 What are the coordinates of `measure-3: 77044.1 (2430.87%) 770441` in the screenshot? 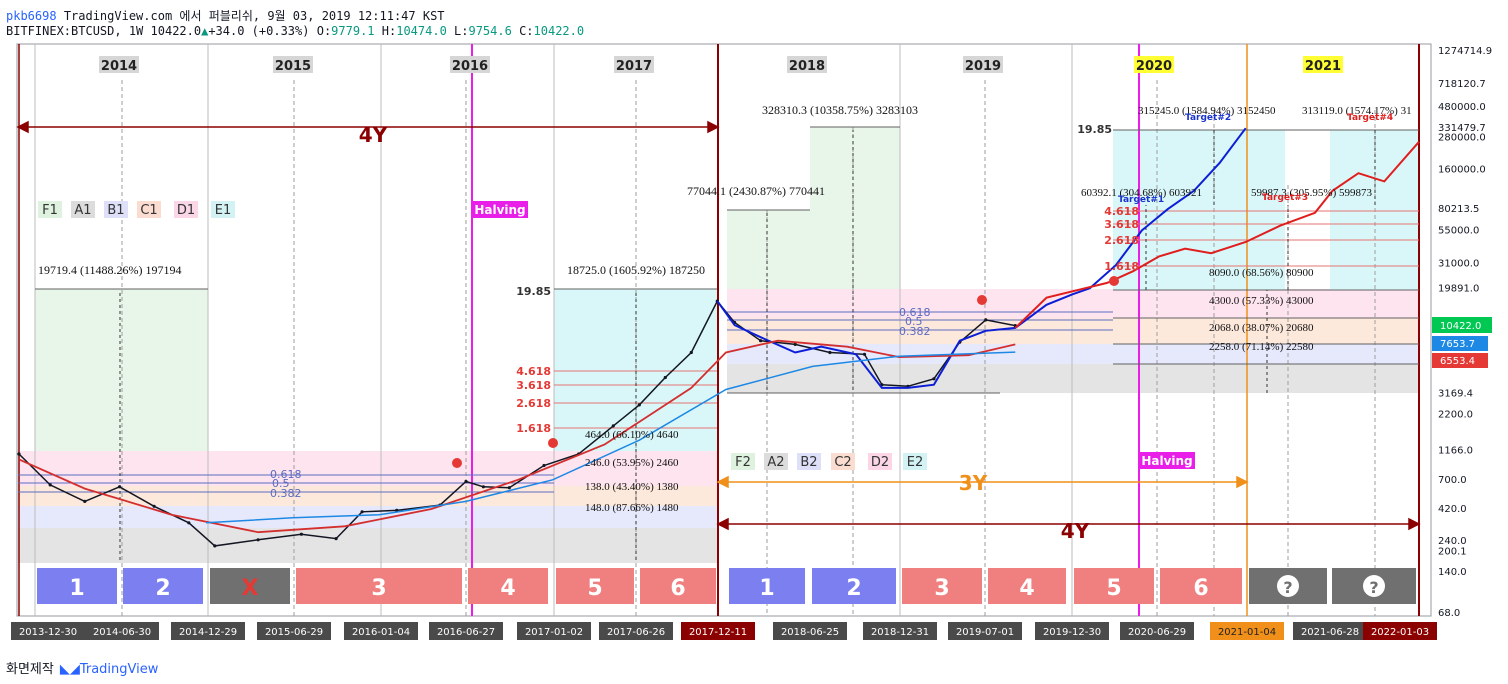 It's located at (756, 191).